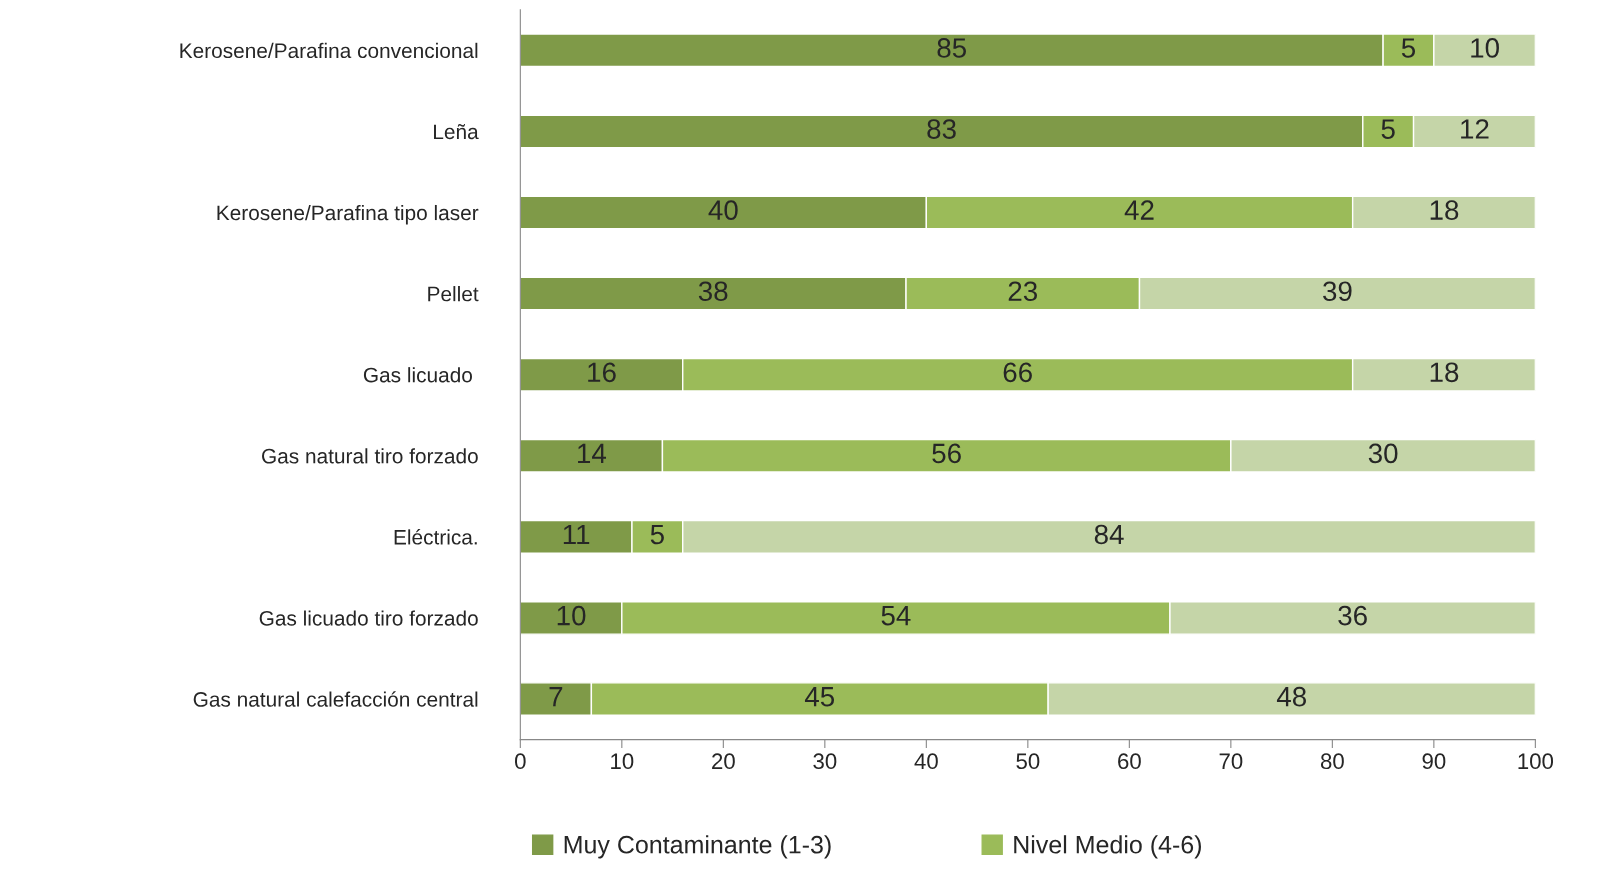 This screenshot has width=1601, height=890. I want to click on data-label: 7, so click(556, 697).